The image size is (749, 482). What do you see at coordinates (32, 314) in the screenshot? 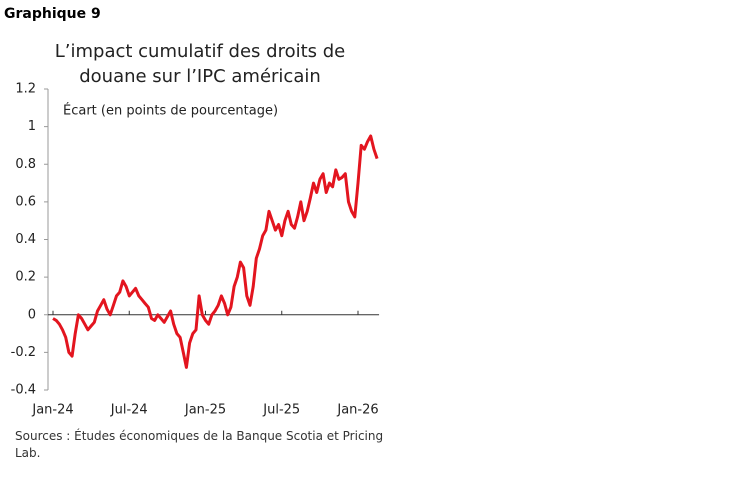
I see `y-tick-label: 0` at bounding box center [32, 314].